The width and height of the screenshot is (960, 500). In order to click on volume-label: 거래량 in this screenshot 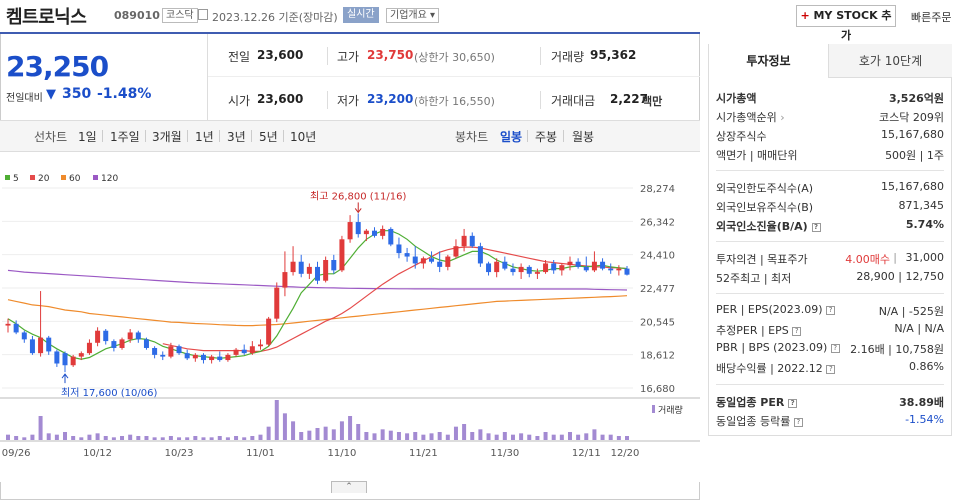, I will do `click(568, 57)`.